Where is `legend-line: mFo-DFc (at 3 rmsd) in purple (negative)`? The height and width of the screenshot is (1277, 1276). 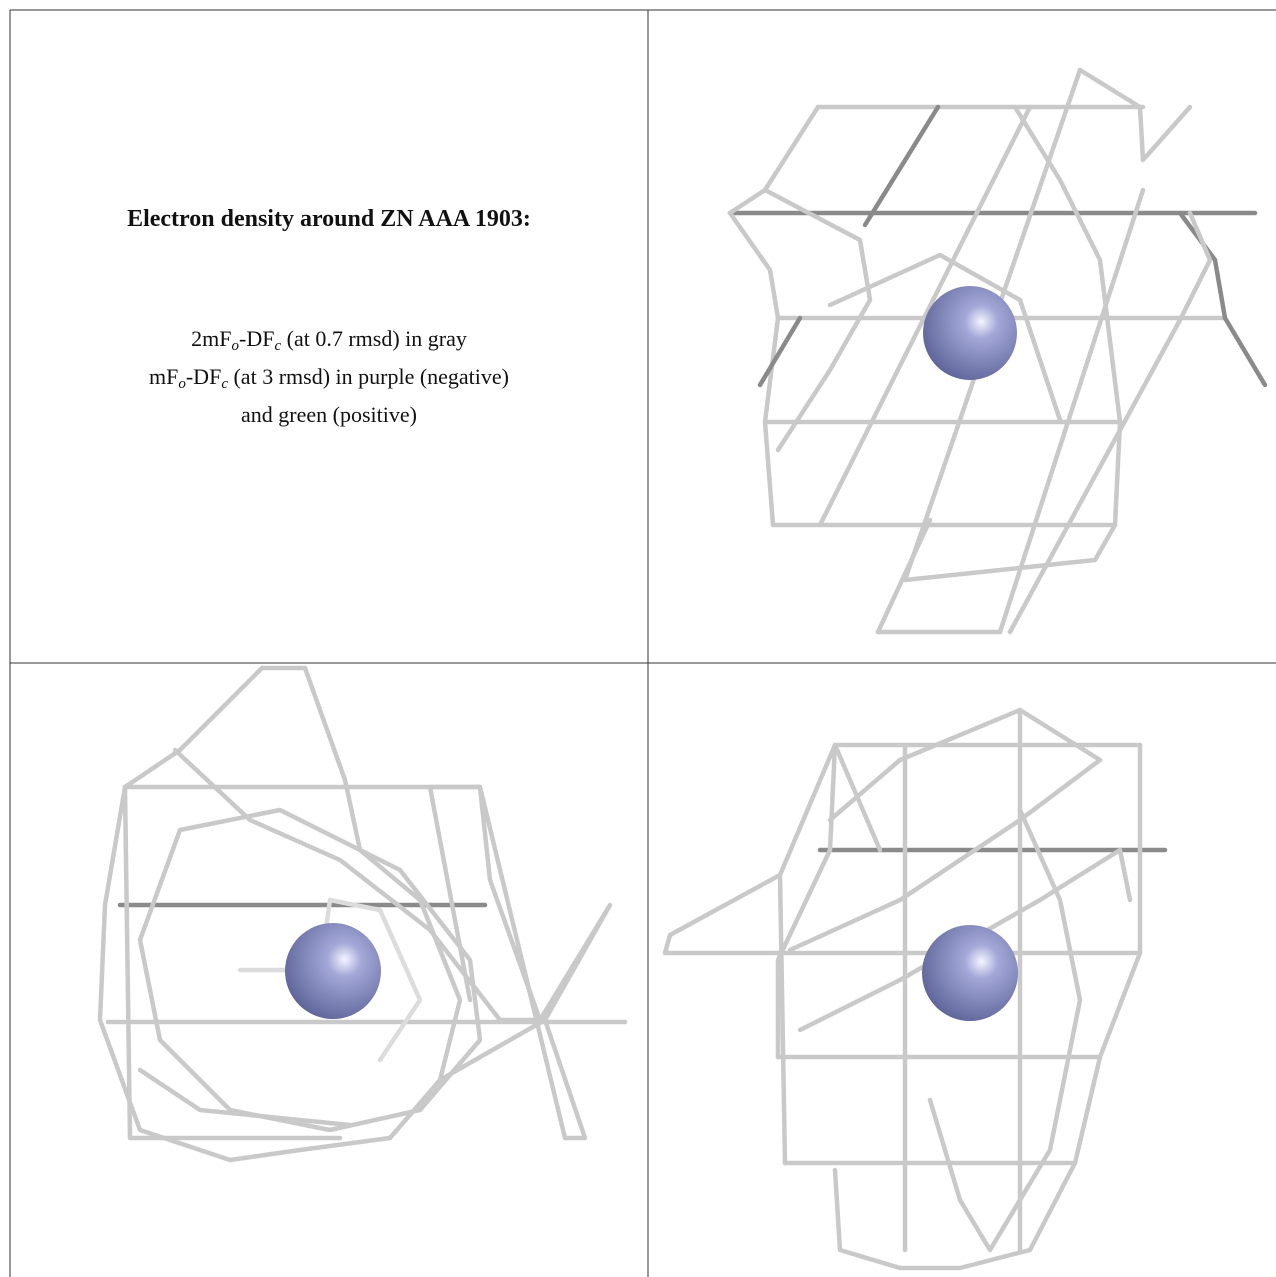 legend-line: mFo-DFc (at 3 rmsd) in purple (negative) is located at coordinates (329, 377).